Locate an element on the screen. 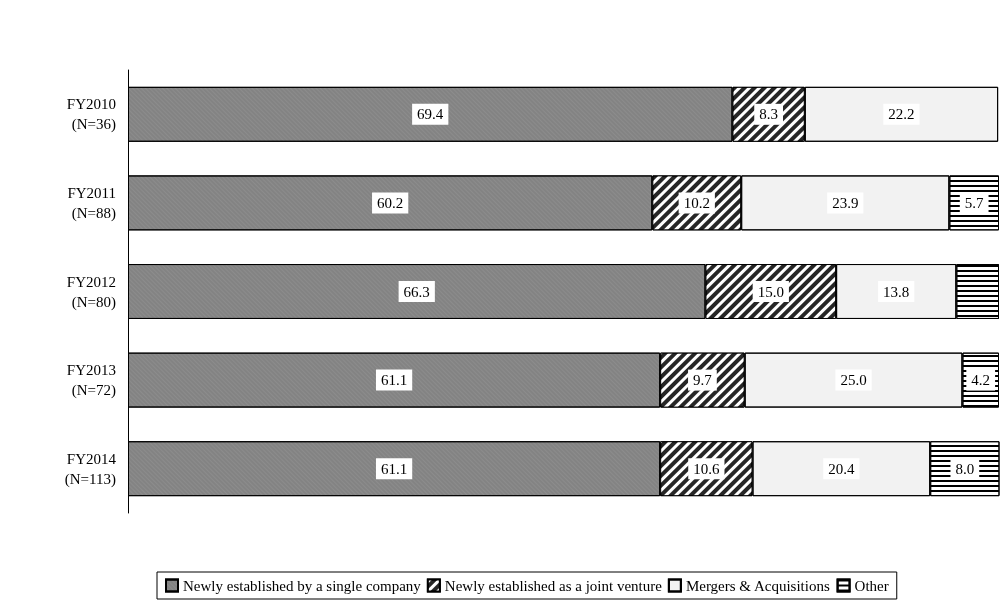  data-label: 66.3 is located at coordinates (416, 291).